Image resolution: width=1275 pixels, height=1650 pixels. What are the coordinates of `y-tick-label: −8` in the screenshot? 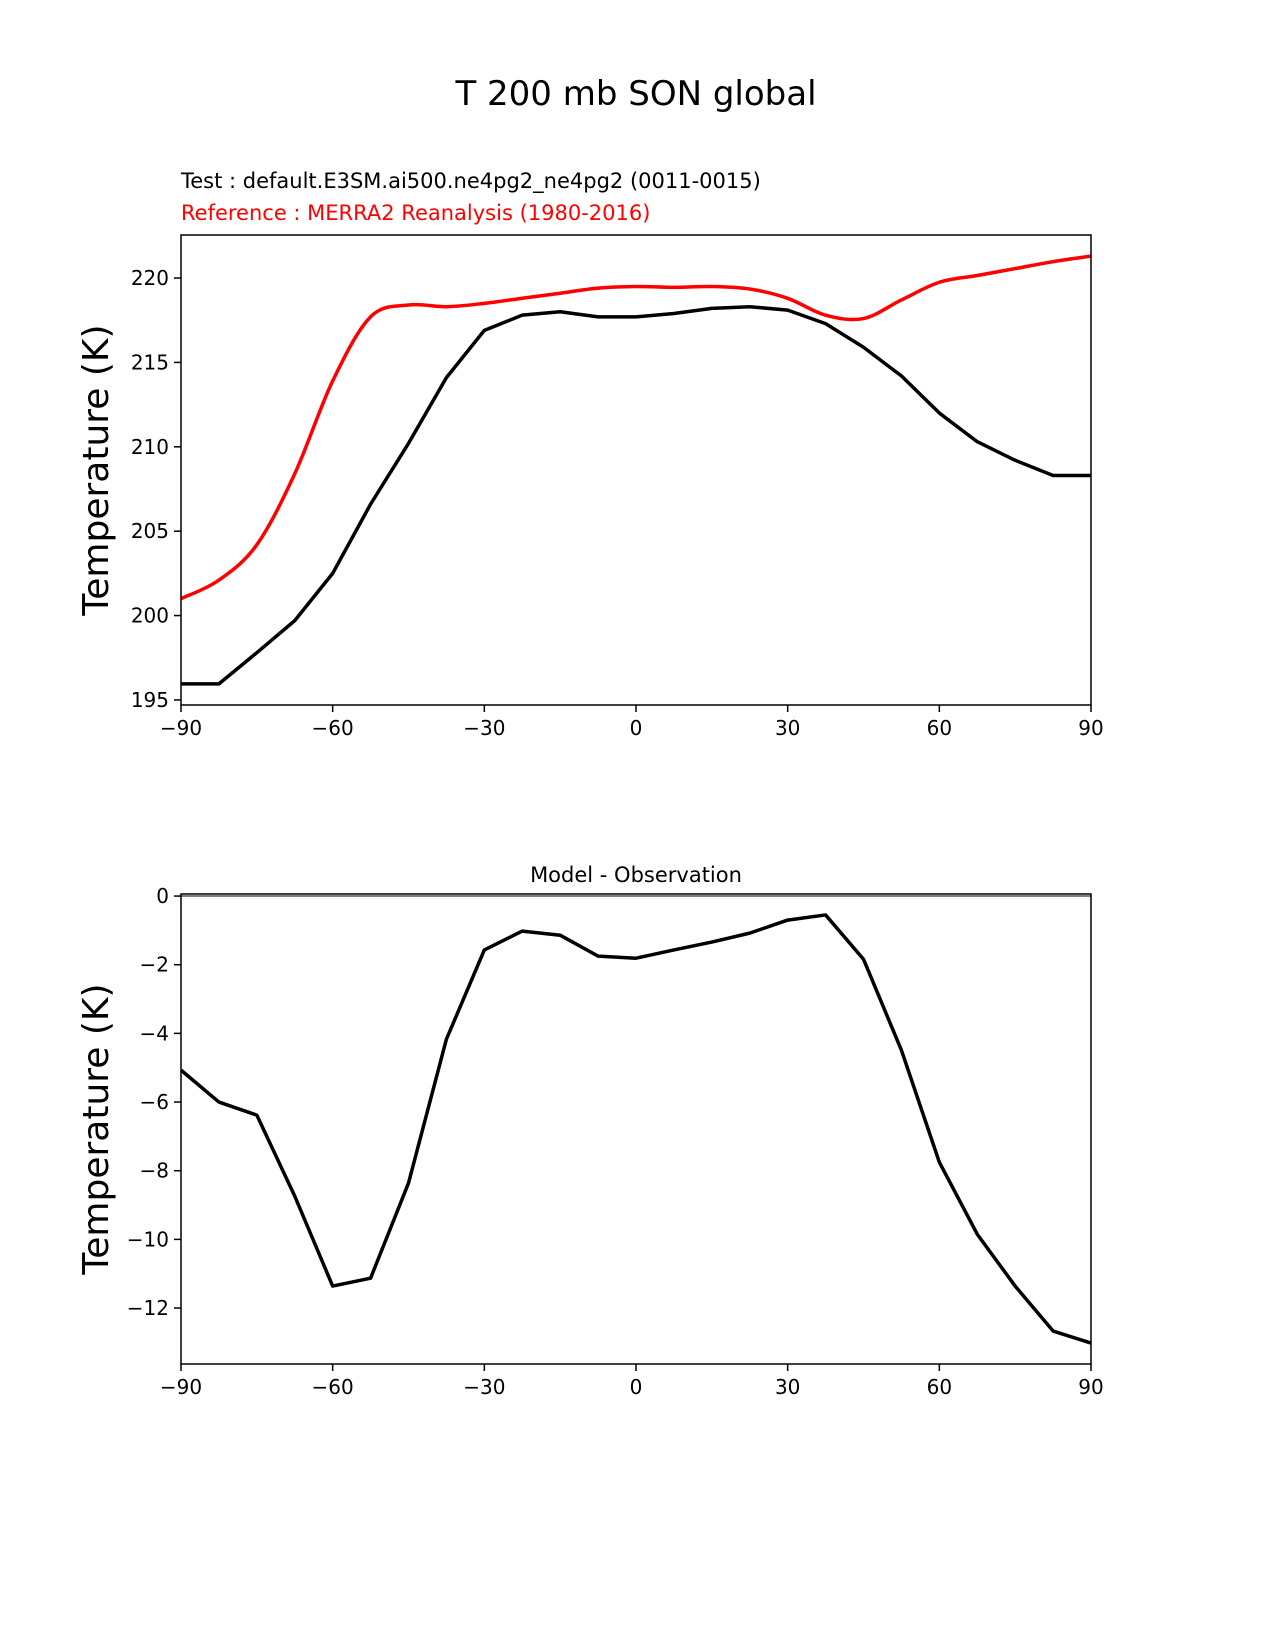 It's located at (154, 1171).